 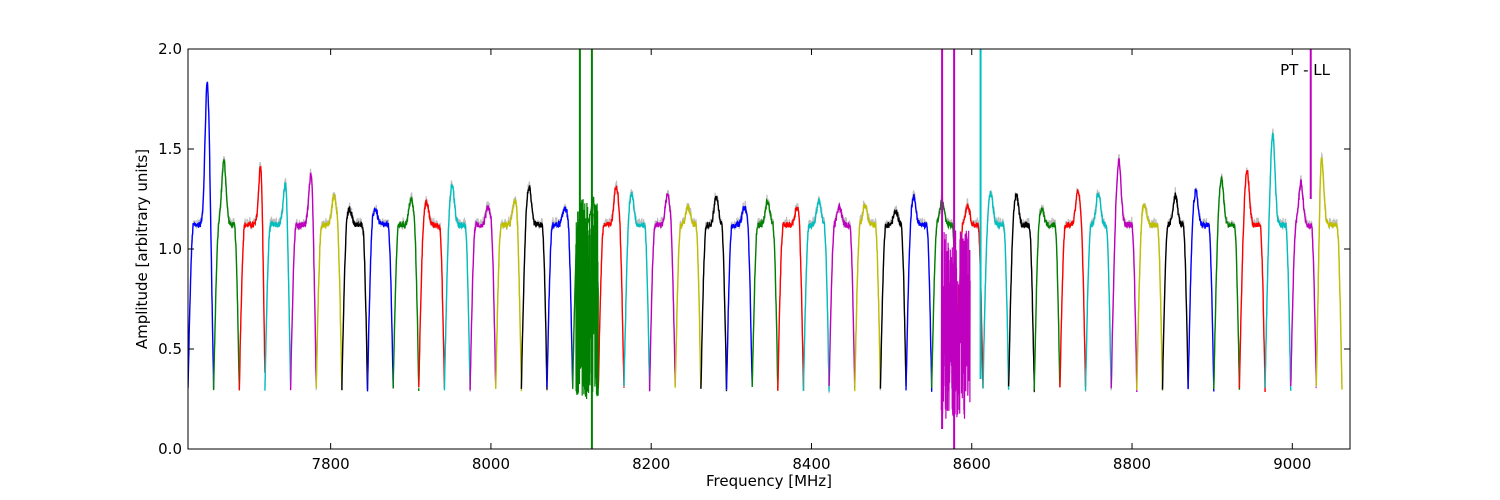 What do you see at coordinates (1305, 70) in the screenshot?
I see `panel-annotation: PT - LL` at bounding box center [1305, 70].